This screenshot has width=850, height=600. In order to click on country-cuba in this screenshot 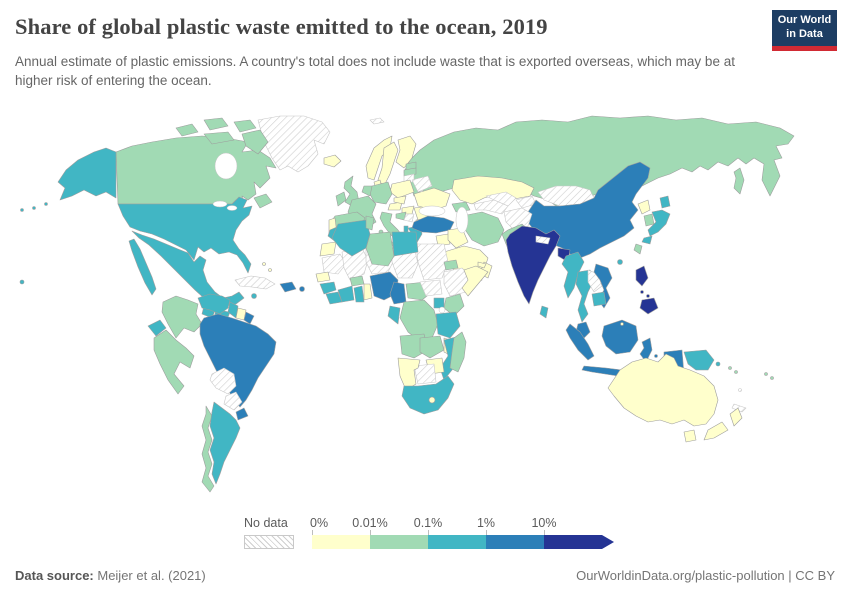, I will do `click(255, 282)`.